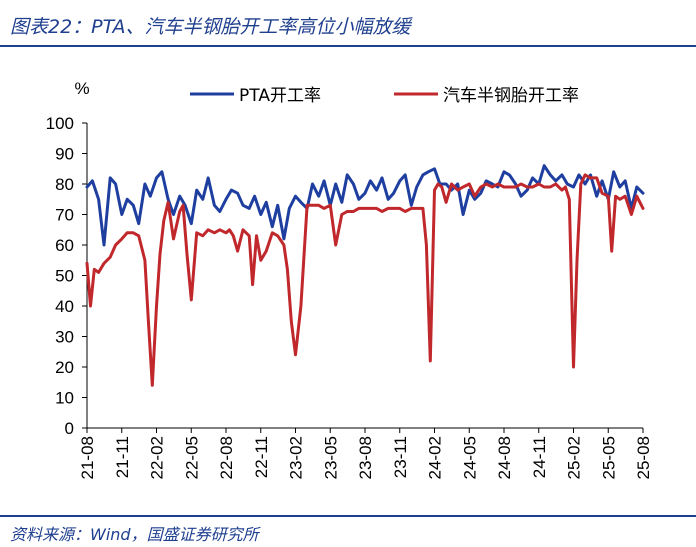 The height and width of the screenshot is (547, 696). I want to click on y-tick-label: 90, so click(64, 154).